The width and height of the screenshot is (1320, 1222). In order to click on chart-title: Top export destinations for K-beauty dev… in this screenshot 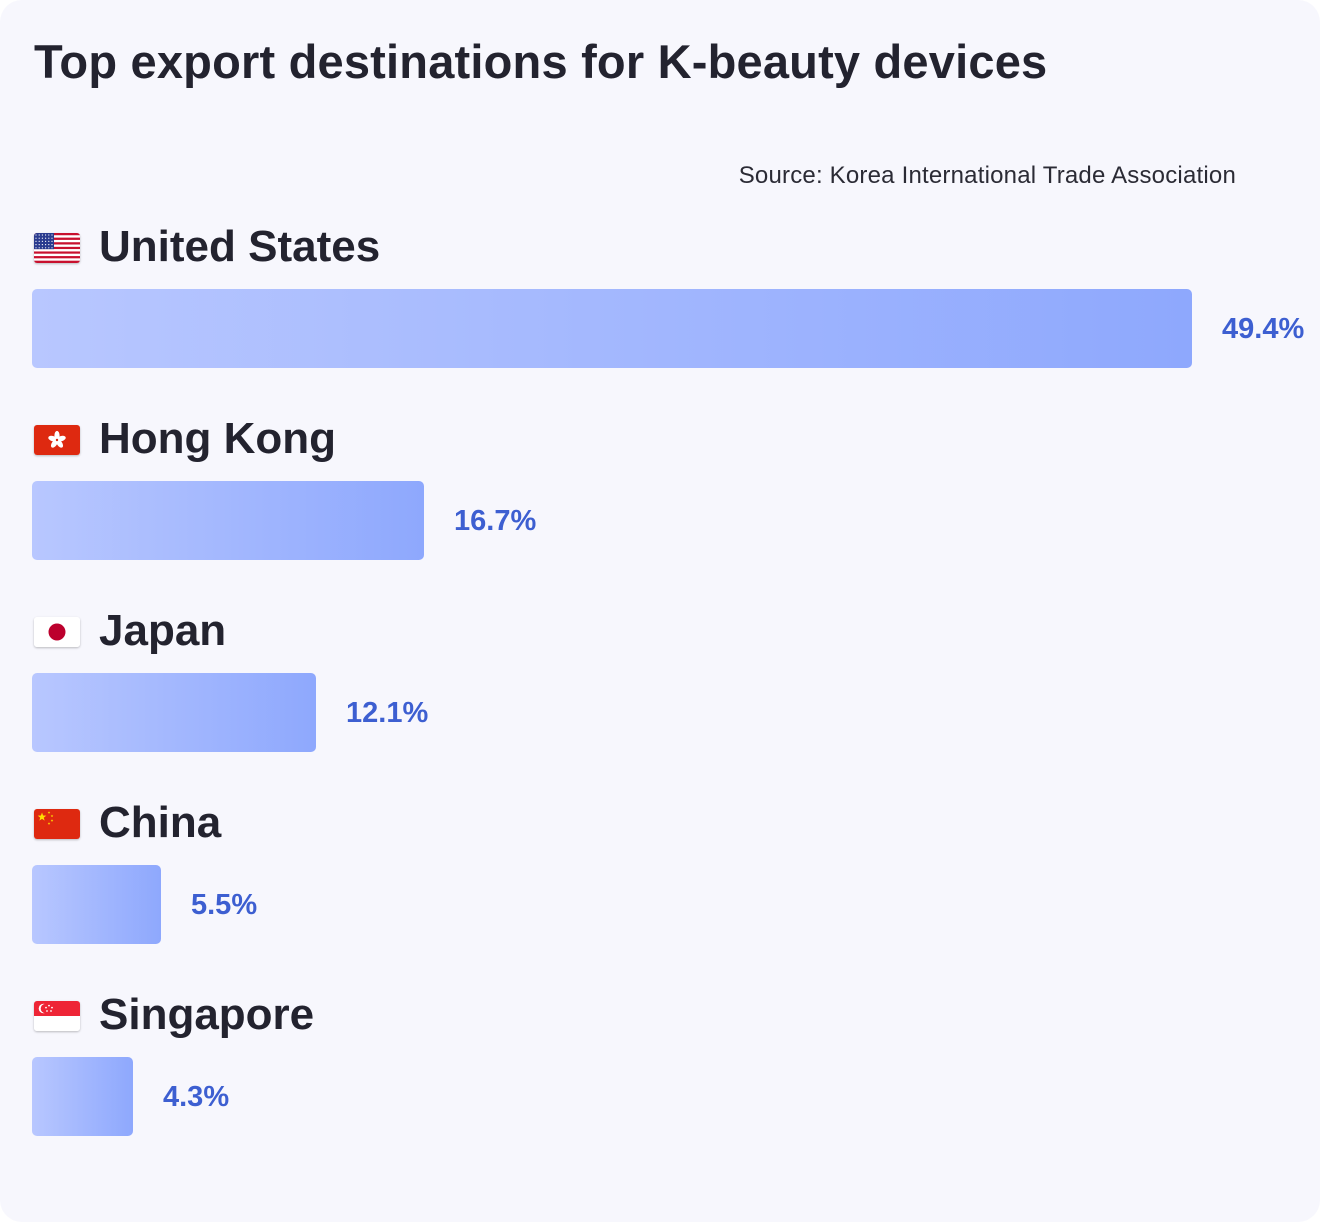, I will do `click(541, 61)`.